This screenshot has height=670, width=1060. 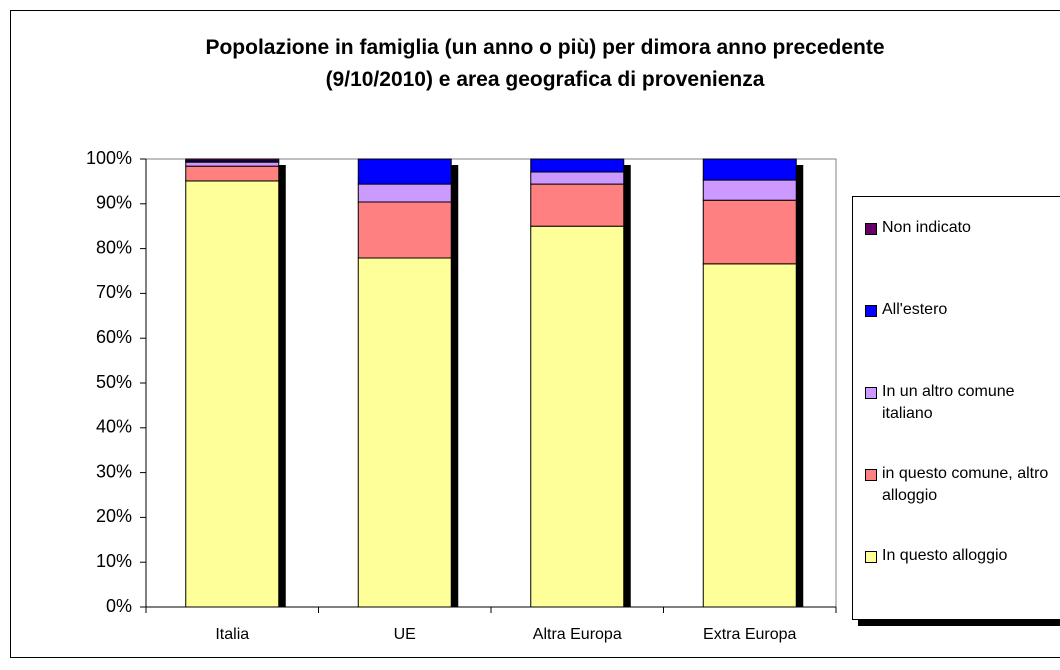 What do you see at coordinates (926, 227) in the screenshot?
I see `legend-label: Non indicato` at bounding box center [926, 227].